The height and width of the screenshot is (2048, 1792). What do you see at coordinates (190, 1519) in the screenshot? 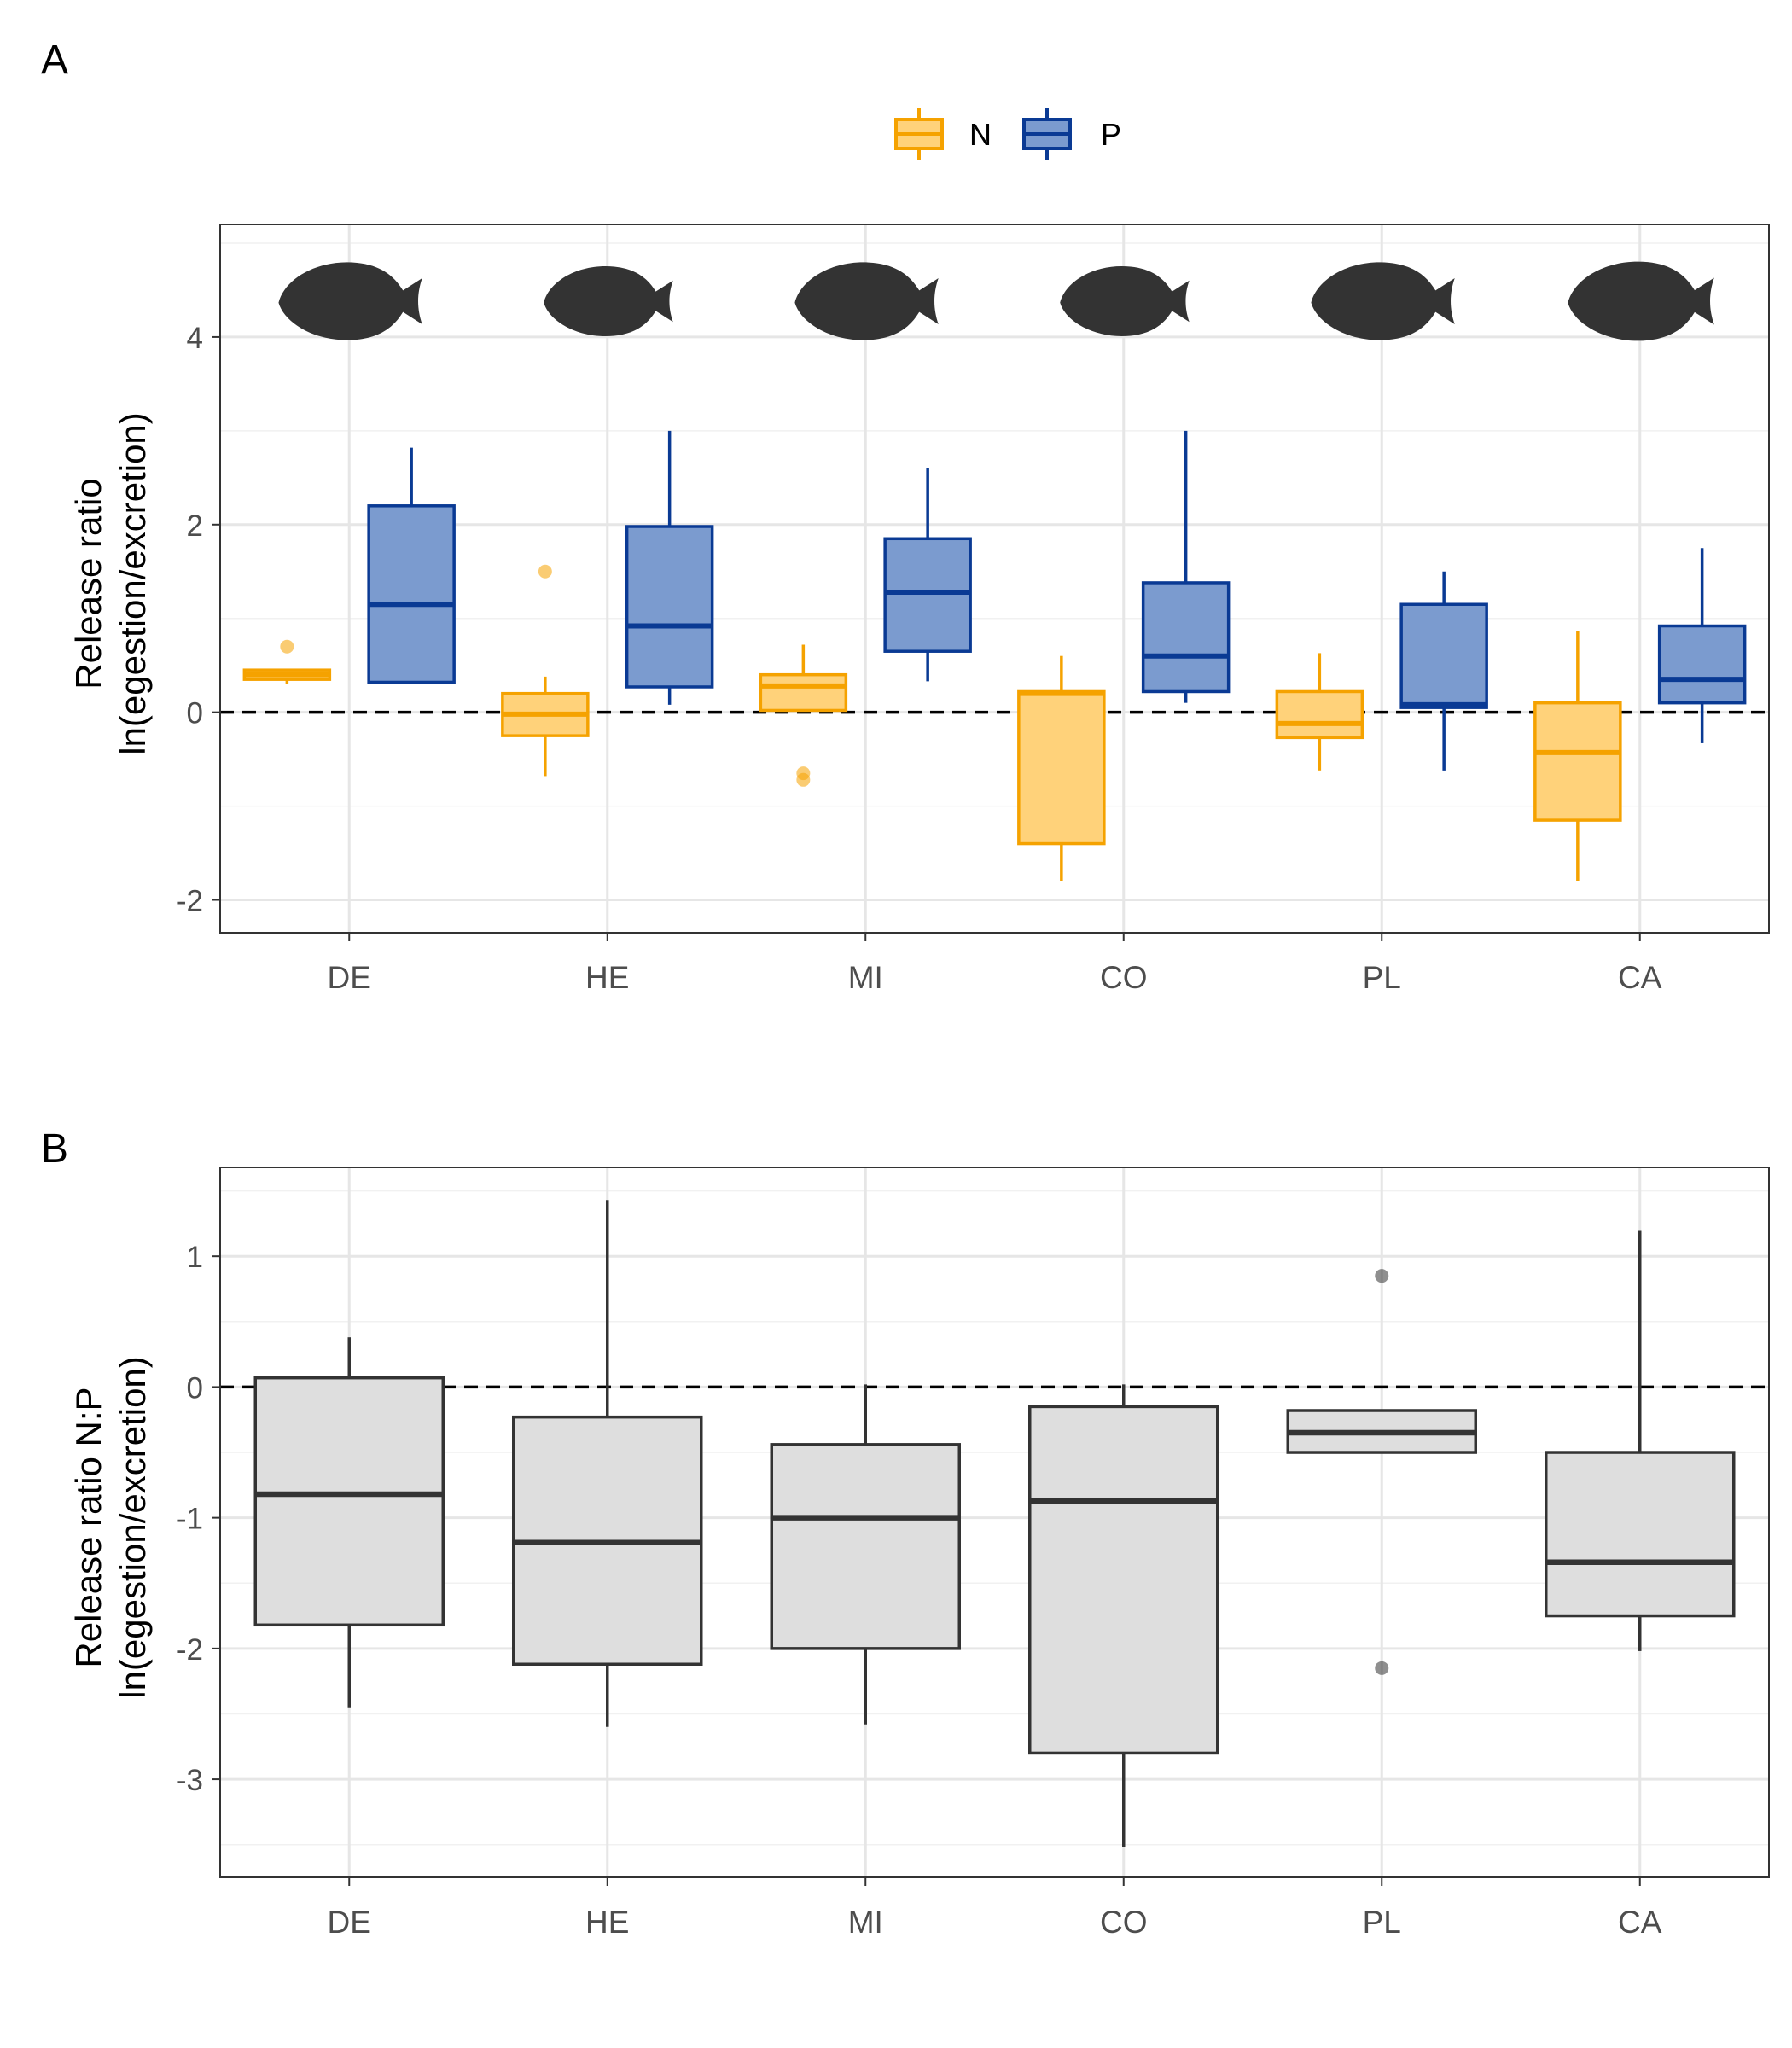
I see `y-tick-label: -1` at bounding box center [190, 1519].